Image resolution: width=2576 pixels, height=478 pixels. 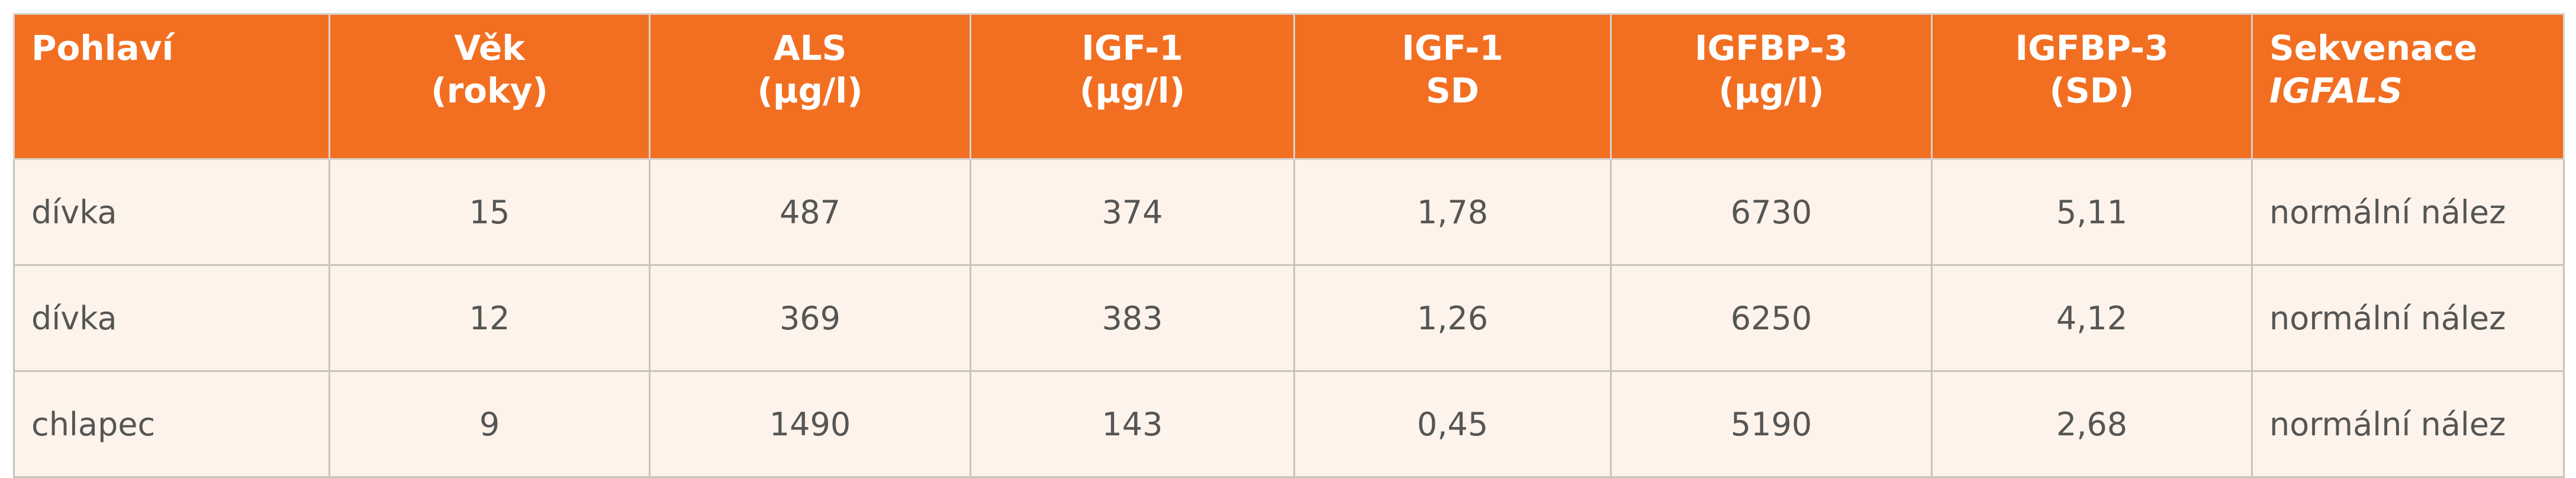 What do you see at coordinates (2408, 86) in the screenshot?
I see `header-cell: Sekvenace IGFALS` at bounding box center [2408, 86].